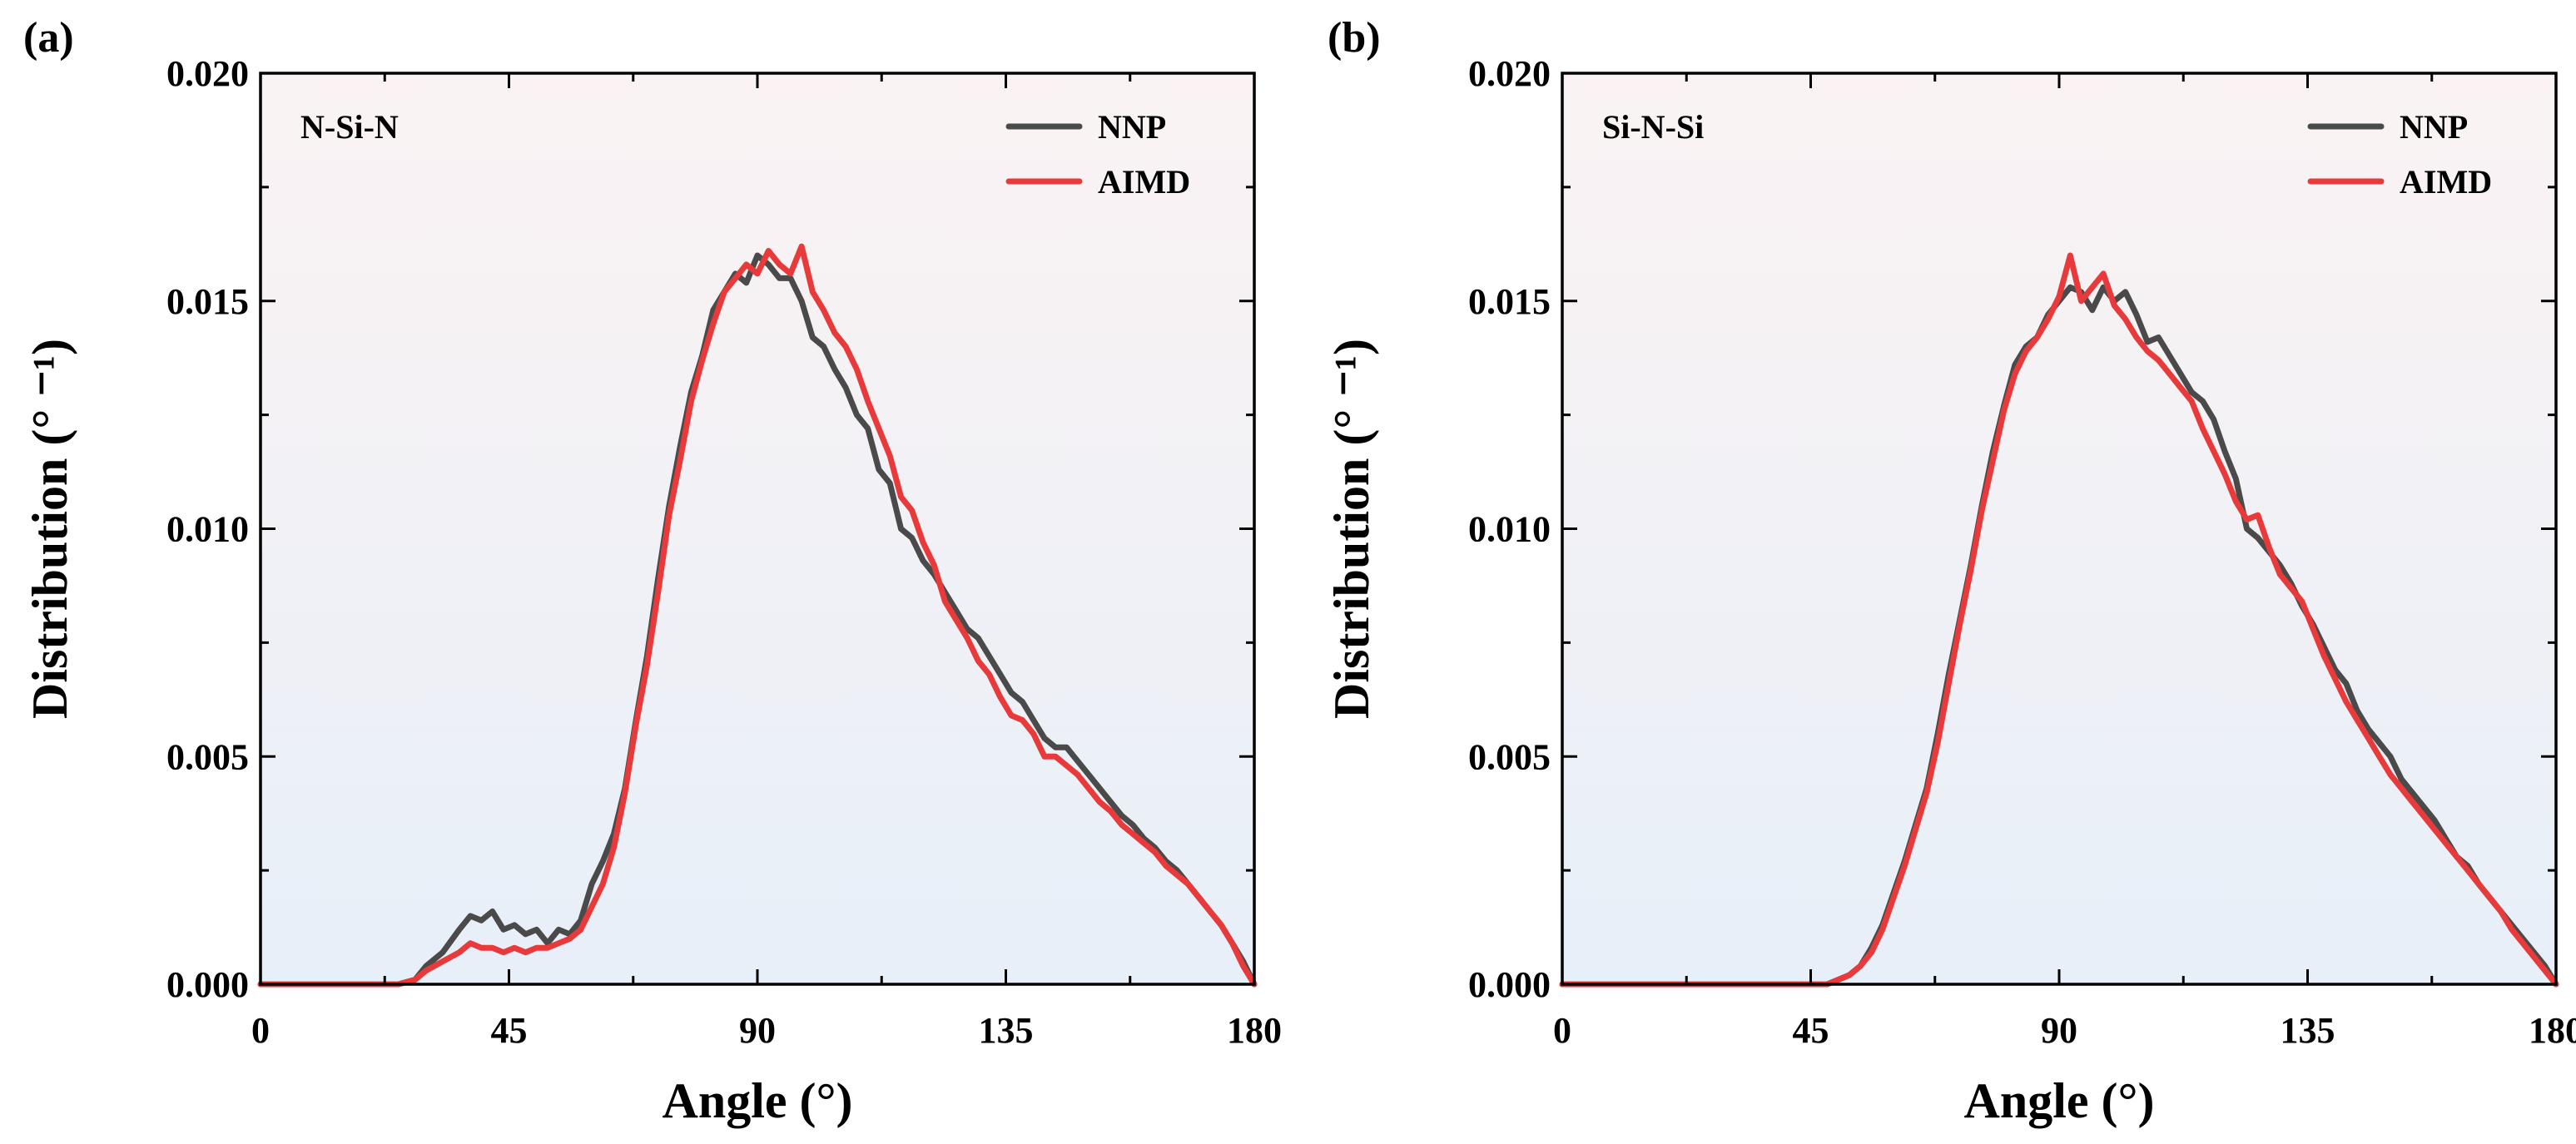 This screenshot has height=1144, width=2576. Describe the element at coordinates (1653, 127) in the screenshot. I see `inset-label: Si-N-Si` at that location.